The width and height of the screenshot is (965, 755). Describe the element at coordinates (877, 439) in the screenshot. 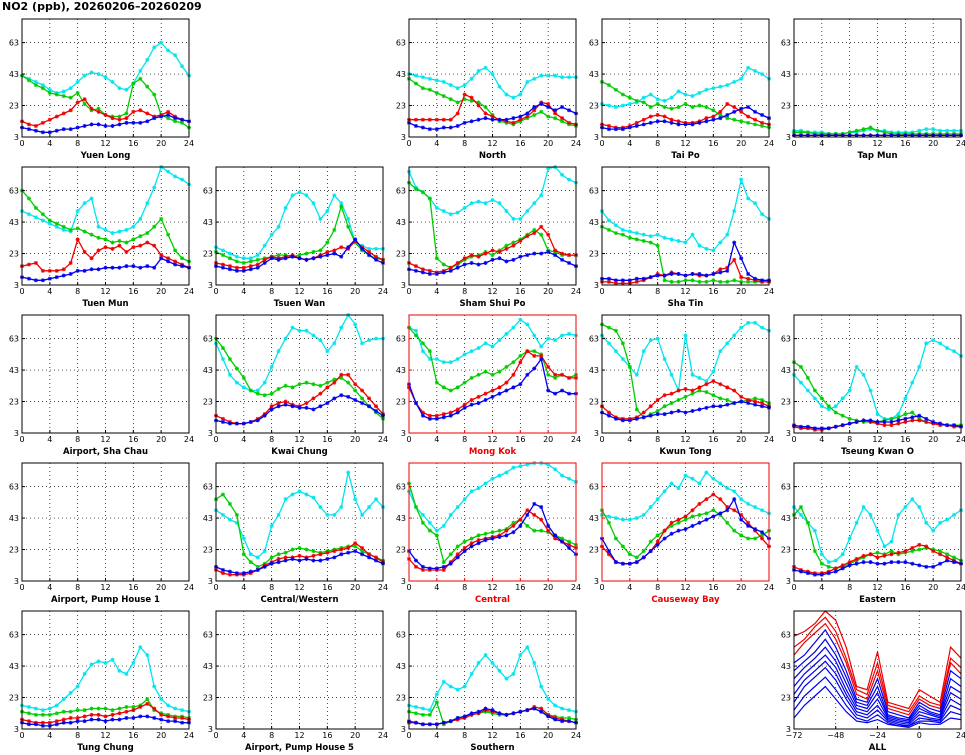

I see `x-tick-label: 12` at that location.